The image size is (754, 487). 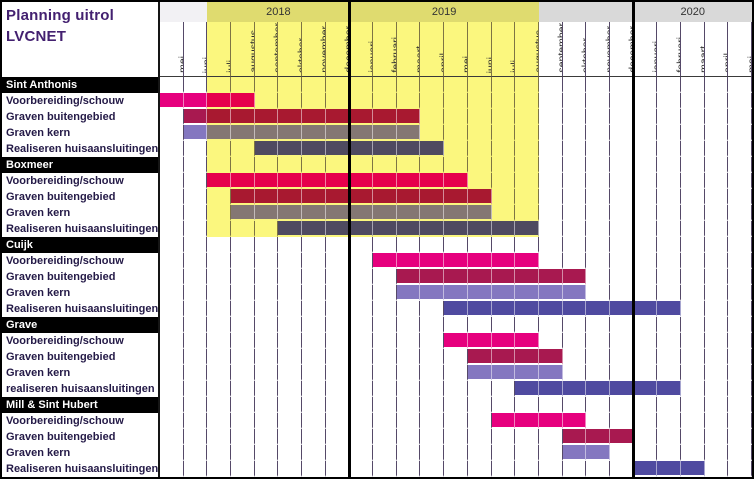 What do you see at coordinates (479, 49) in the screenshot?
I see `month-cell: juni` at bounding box center [479, 49].